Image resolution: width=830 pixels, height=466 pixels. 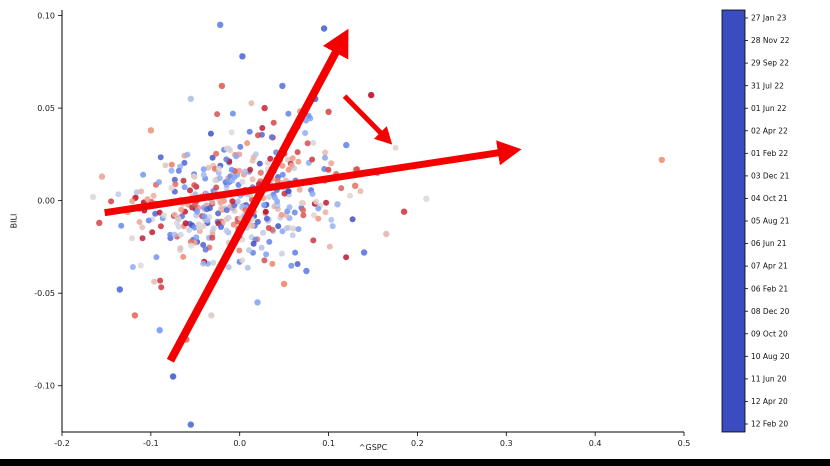 I want to click on svg-text: 09 Oct 20, so click(x=769, y=333).